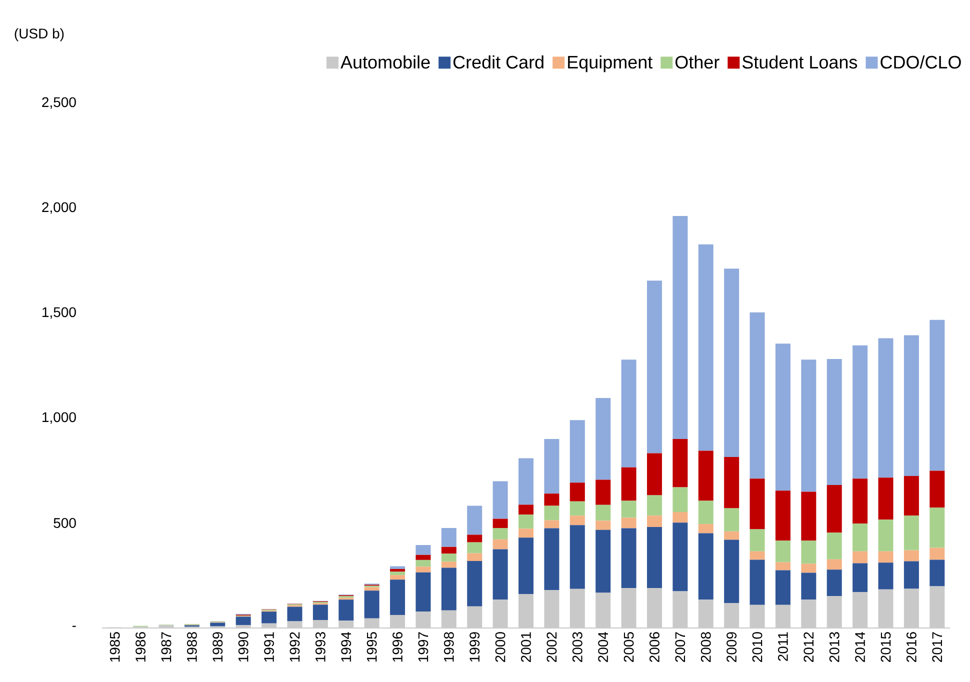 This screenshot has height=682, width=970. I want to click on x-tick-label: 1989, so click(217, 647).